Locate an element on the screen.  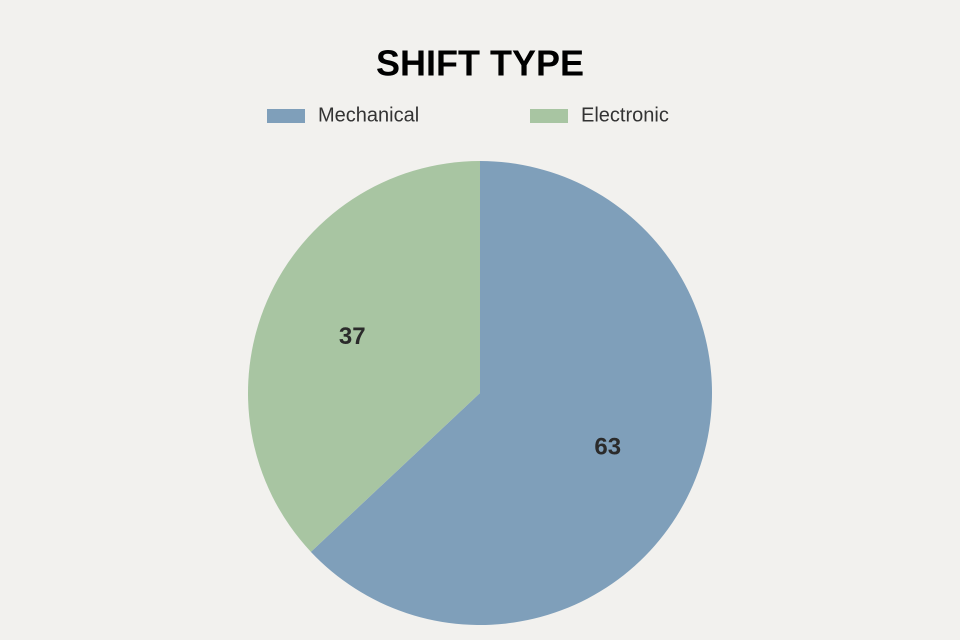
legend-label: Electronic is located at coordinates (625, 115).